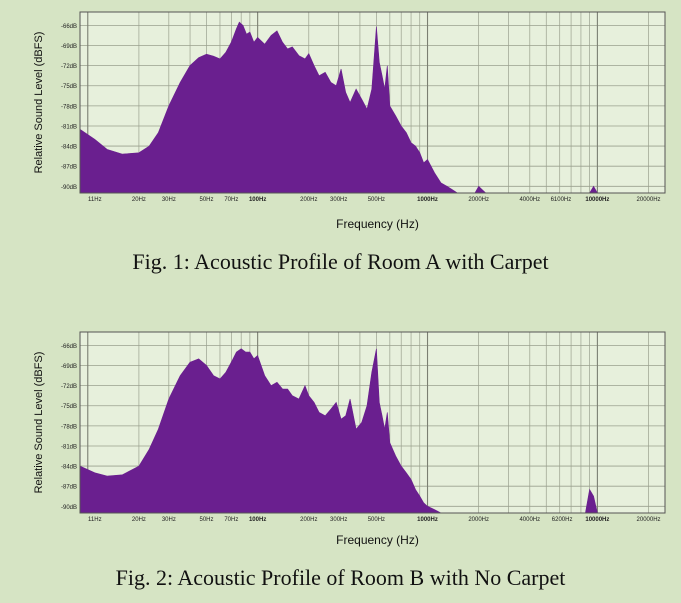 The height and width of the screenshot is (603, 681). Describe the element at coordinates (562, 520) in the screenshot. I see `x-tick-label: 6200Hz` at that location.